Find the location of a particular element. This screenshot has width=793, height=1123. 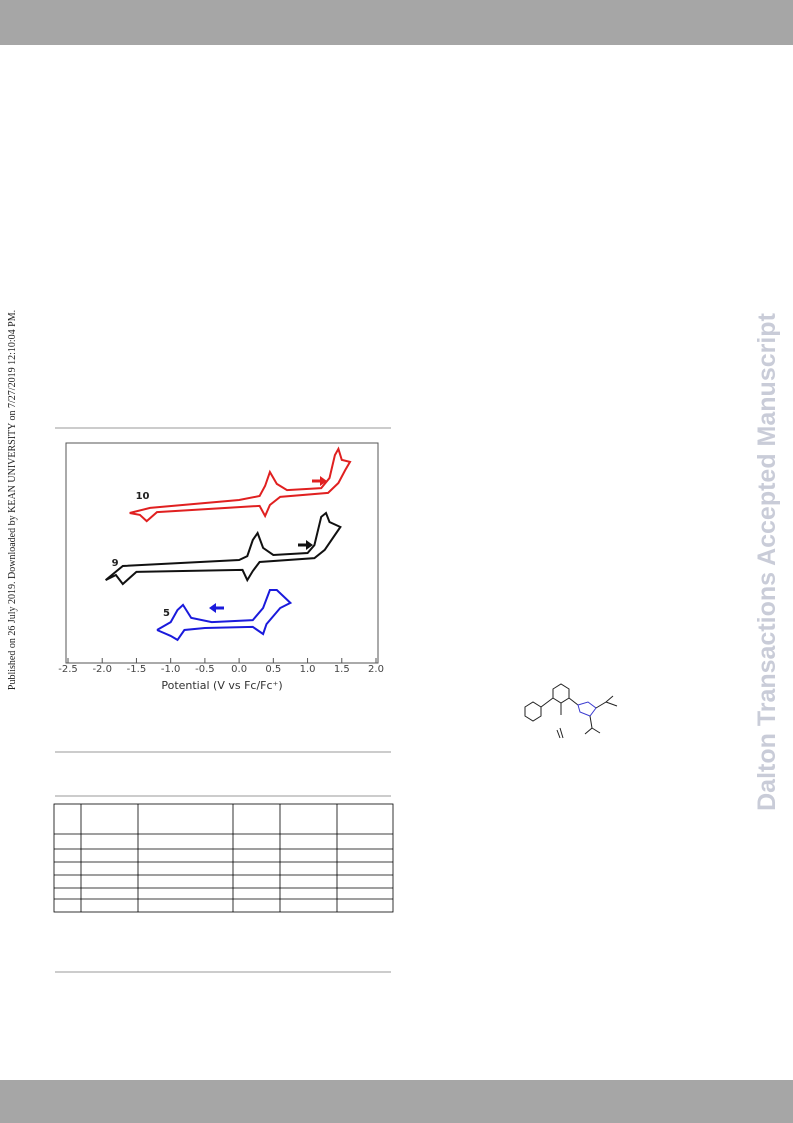

table-border is located at coordinates (223, 858).